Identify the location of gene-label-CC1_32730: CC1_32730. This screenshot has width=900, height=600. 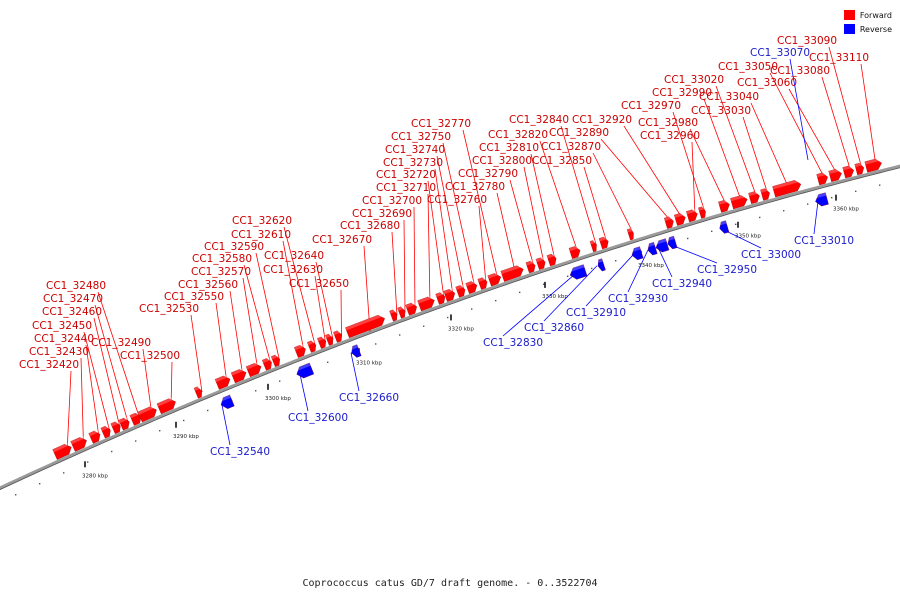
(413, 163).